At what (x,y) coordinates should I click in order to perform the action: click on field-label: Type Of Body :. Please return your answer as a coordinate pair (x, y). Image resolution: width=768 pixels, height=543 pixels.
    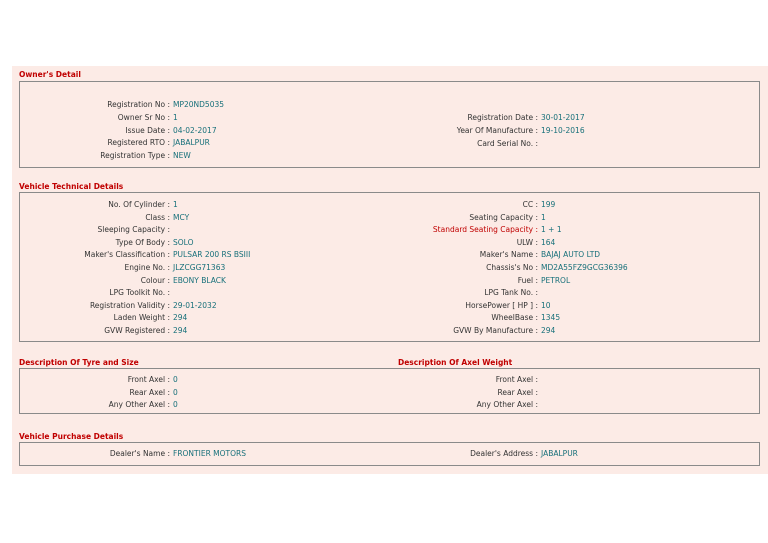
    Looking at the image, I should click on (142, 242).